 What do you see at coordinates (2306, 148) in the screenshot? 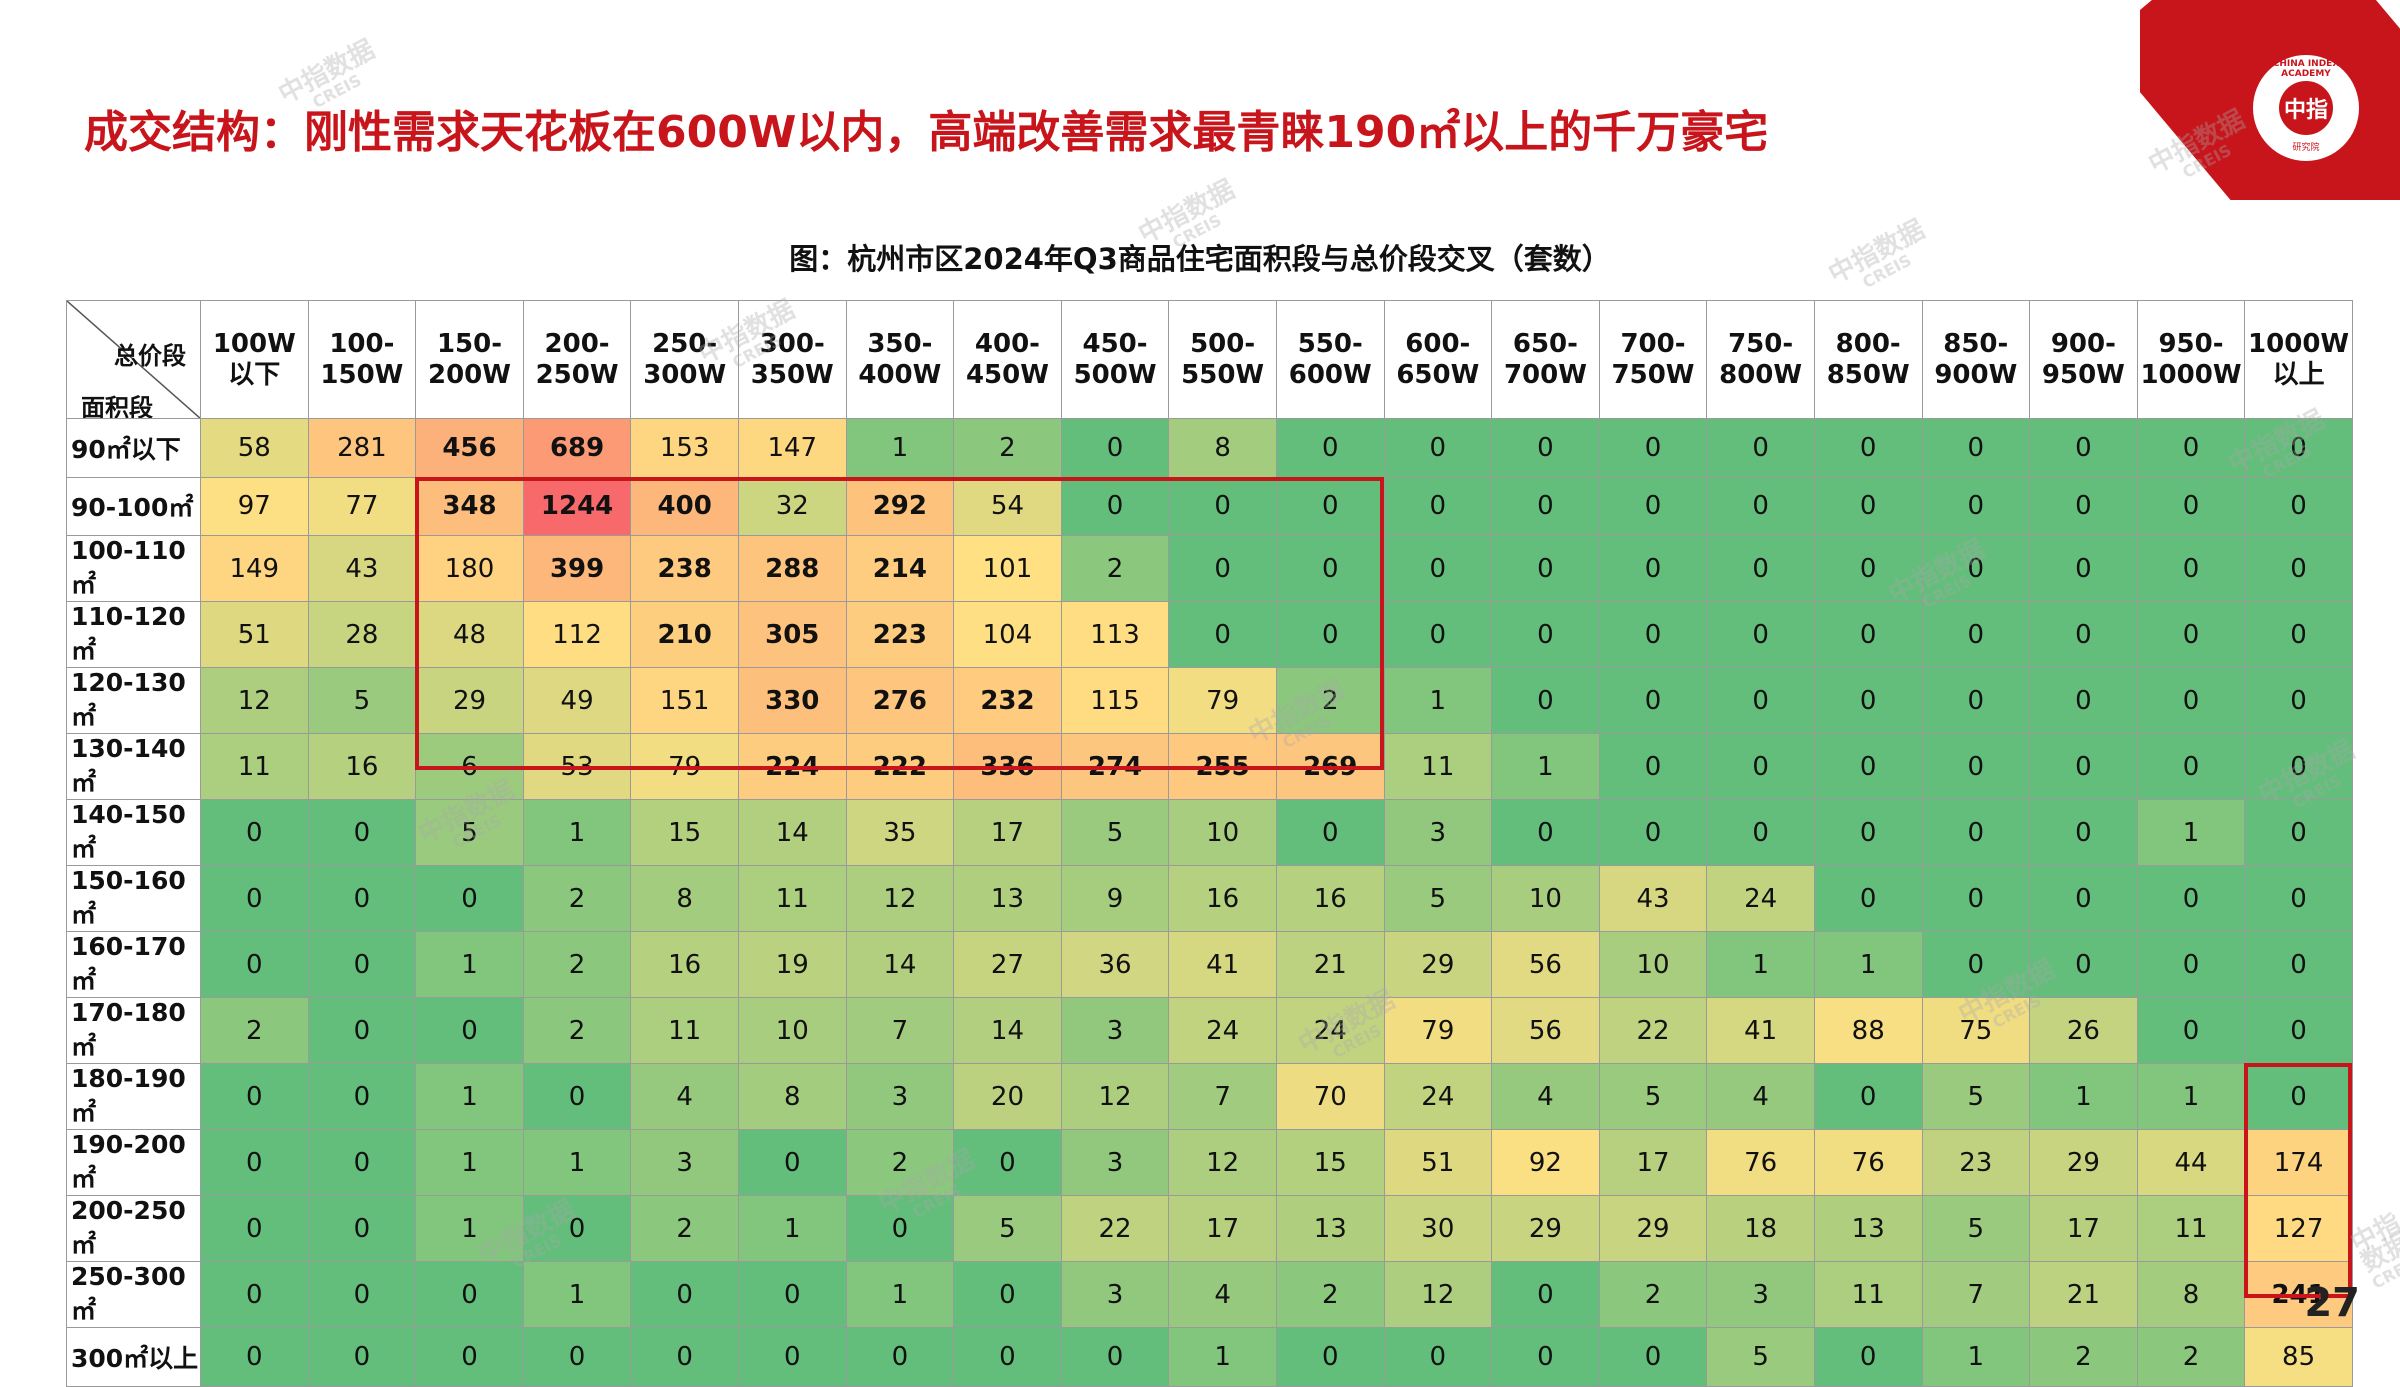
I see `logo-bottom-text: 研究院` at bounding box center [2306, 148].